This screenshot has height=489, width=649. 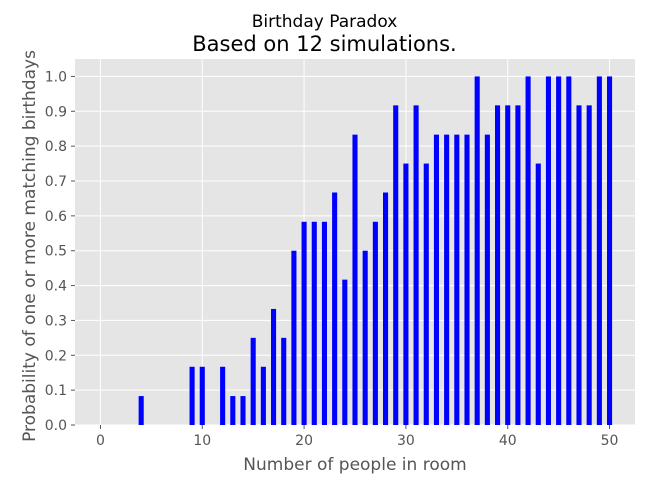 What do you see at coordinates (304, 441) in the screenshot?
I see `x-tick-label: 20` at bounding box center [304, 441].